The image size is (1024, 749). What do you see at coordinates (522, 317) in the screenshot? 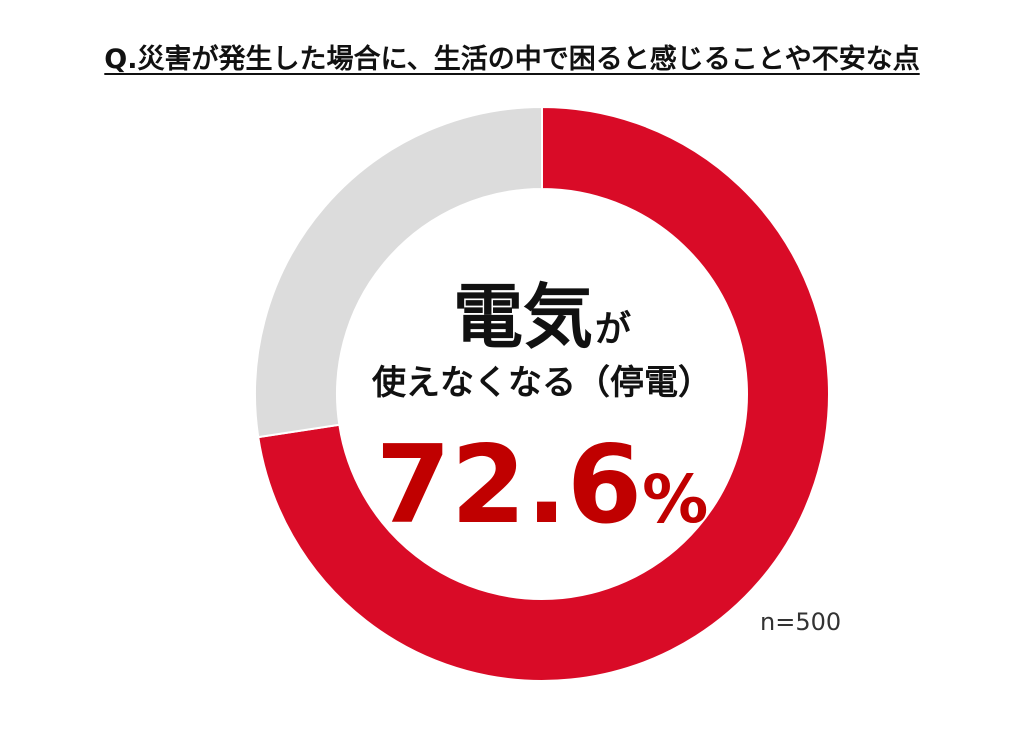
I see `center-label-main-big: 電気` at bounding box center [522, 317].